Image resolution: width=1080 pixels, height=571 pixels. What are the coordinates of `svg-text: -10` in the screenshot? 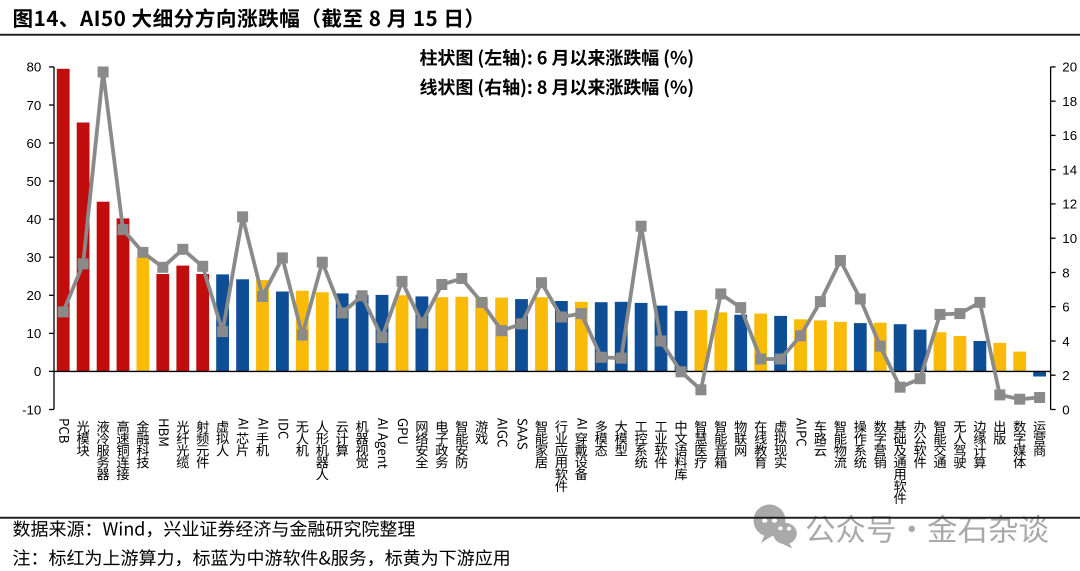 It's located at (31, 409).